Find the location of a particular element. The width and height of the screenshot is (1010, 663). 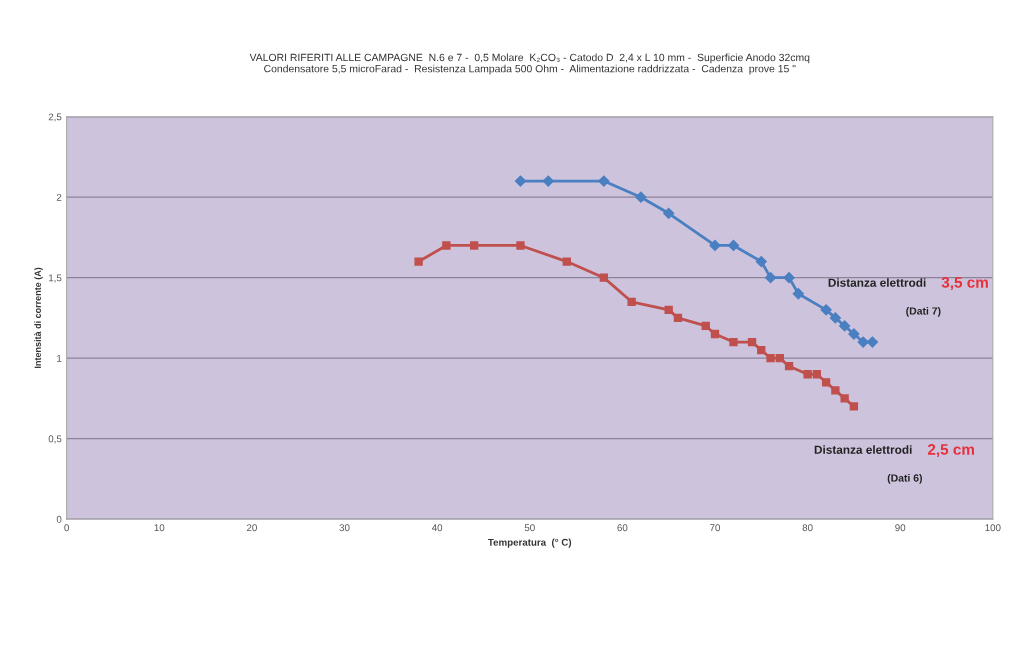

x-axis-title: Temperatura (° C) is located at coordinates (530, 543).